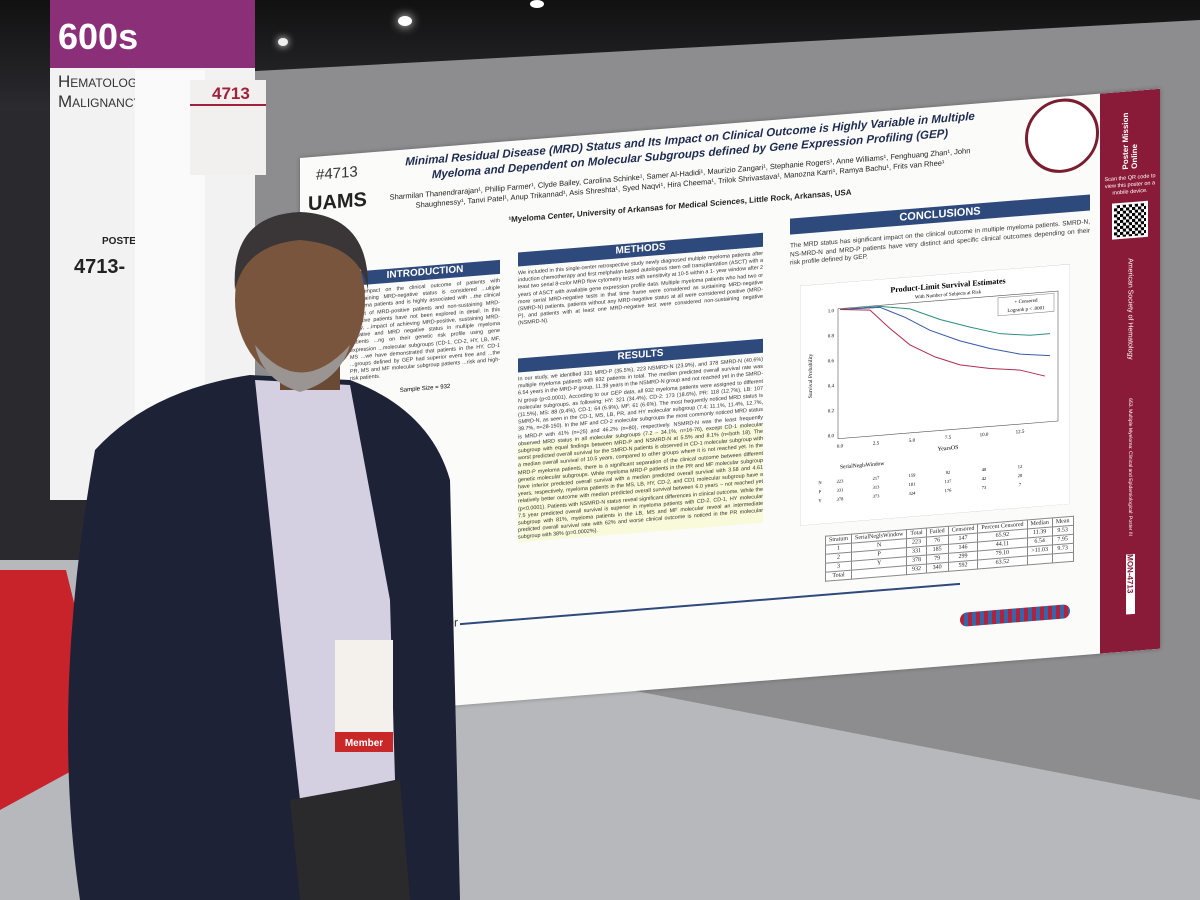 This screenshot has height=900, width=1200. What do you see at coordinates (876, 487) in the screenshot?
I see `at-risk-cell: 313` at bounding box center [876, 487].